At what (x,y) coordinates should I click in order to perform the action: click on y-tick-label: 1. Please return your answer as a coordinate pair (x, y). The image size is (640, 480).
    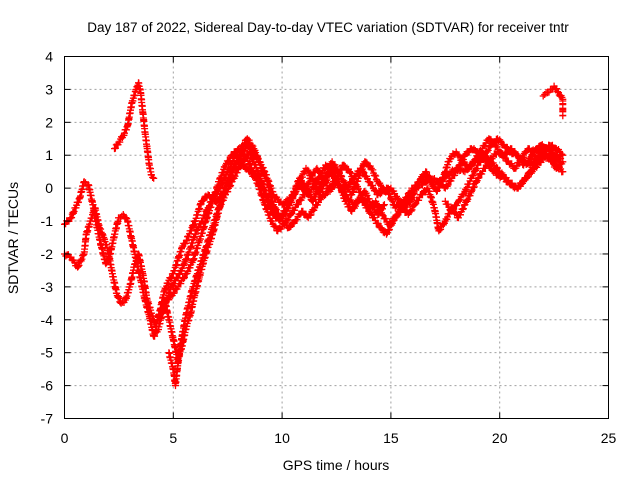
    Looking at the image, I should click on (49, 155).